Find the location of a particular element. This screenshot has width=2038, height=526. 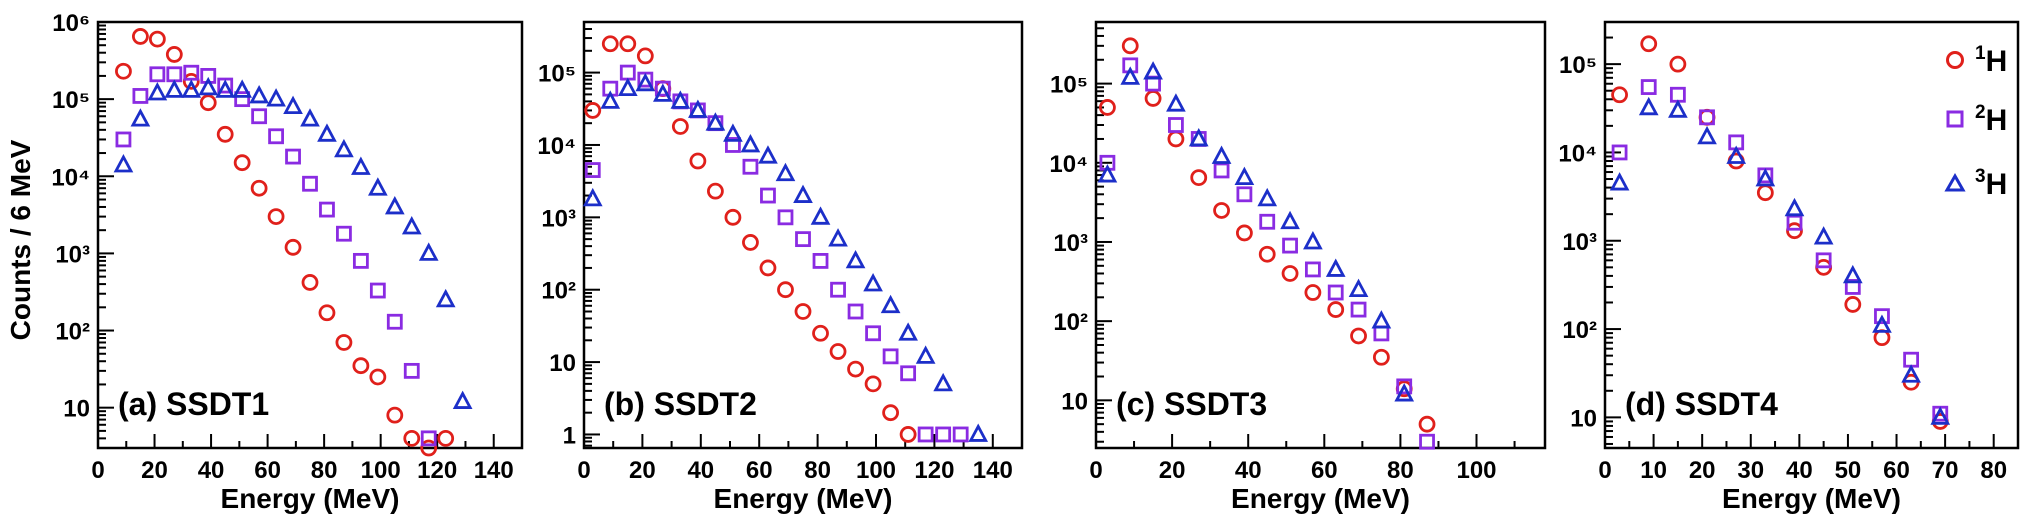

legend-square-marker is located at coordinates (1955, 119).